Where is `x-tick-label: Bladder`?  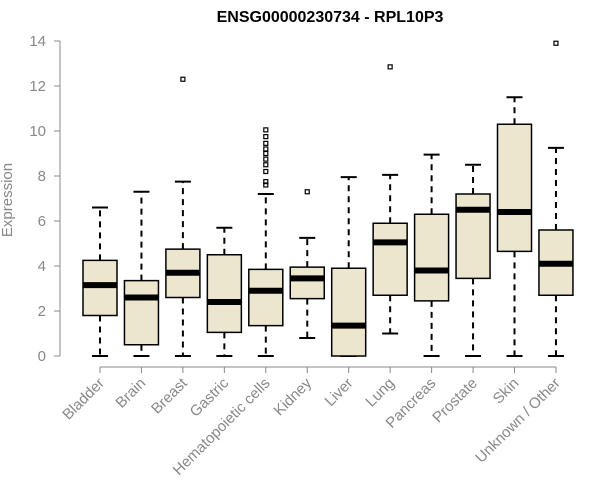 x-tick-label: Bladder is located at coordinates (83, 399).